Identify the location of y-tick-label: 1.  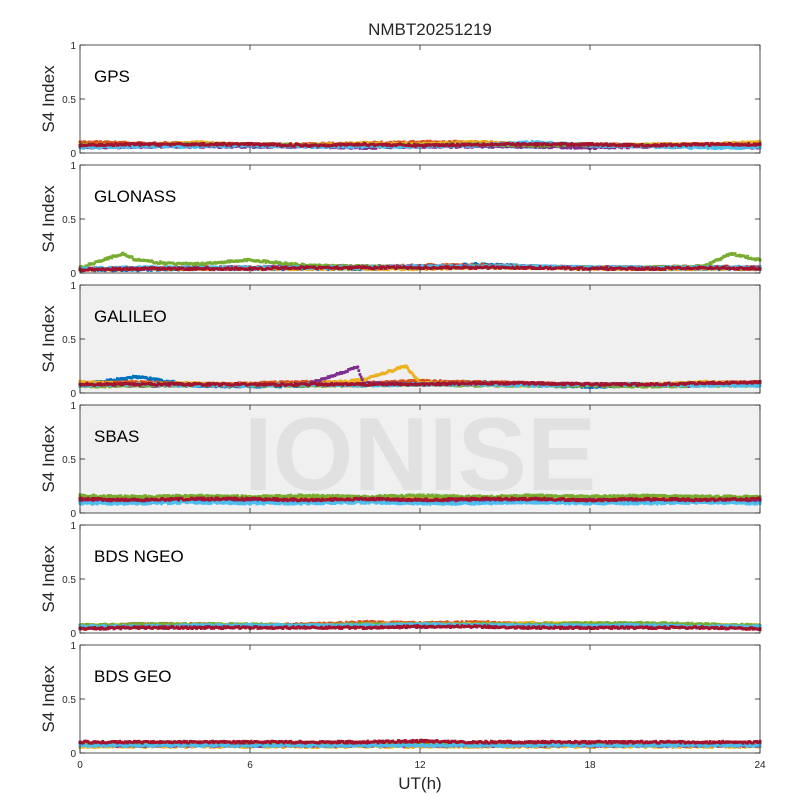
(73, 46).